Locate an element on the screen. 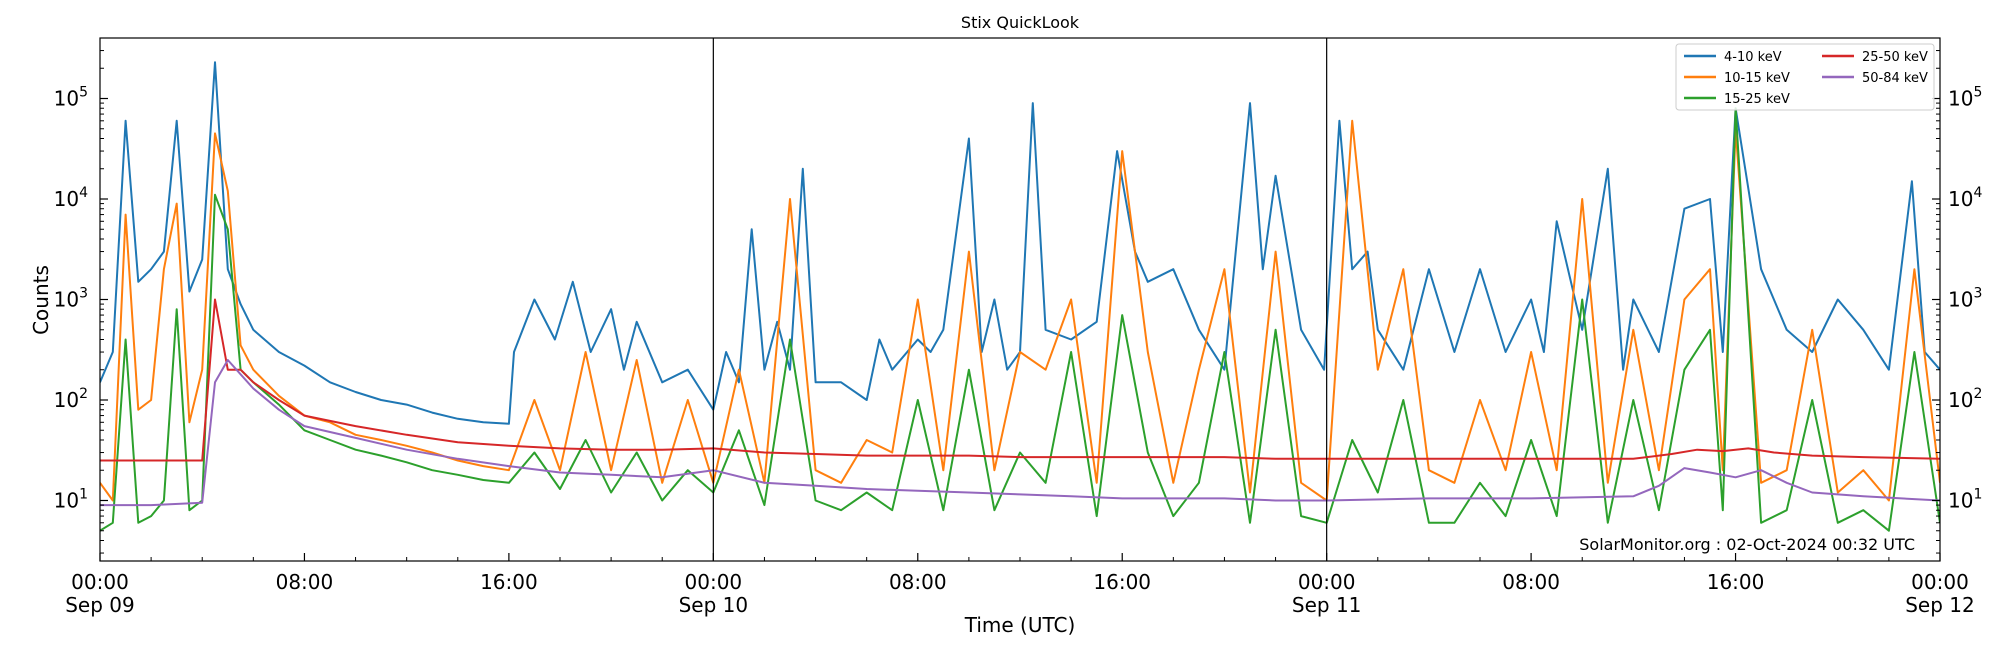 The image size is (2000, 650). legend-label: 10-15 keV is located at coordinates (1757, 78).